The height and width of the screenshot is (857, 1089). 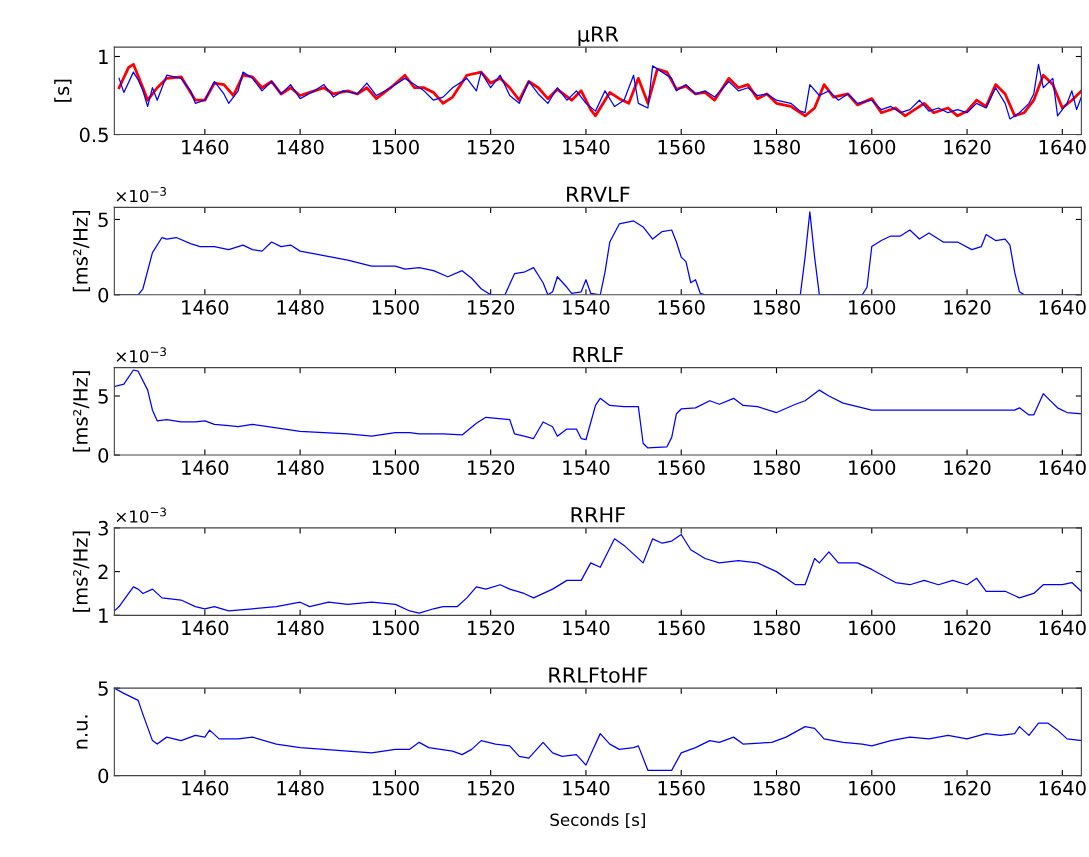 What do you see at coordinates (597, 821) in the screenshot?
I see `x-axis-title: Seconds [s]` at bounding box center [597, 821].